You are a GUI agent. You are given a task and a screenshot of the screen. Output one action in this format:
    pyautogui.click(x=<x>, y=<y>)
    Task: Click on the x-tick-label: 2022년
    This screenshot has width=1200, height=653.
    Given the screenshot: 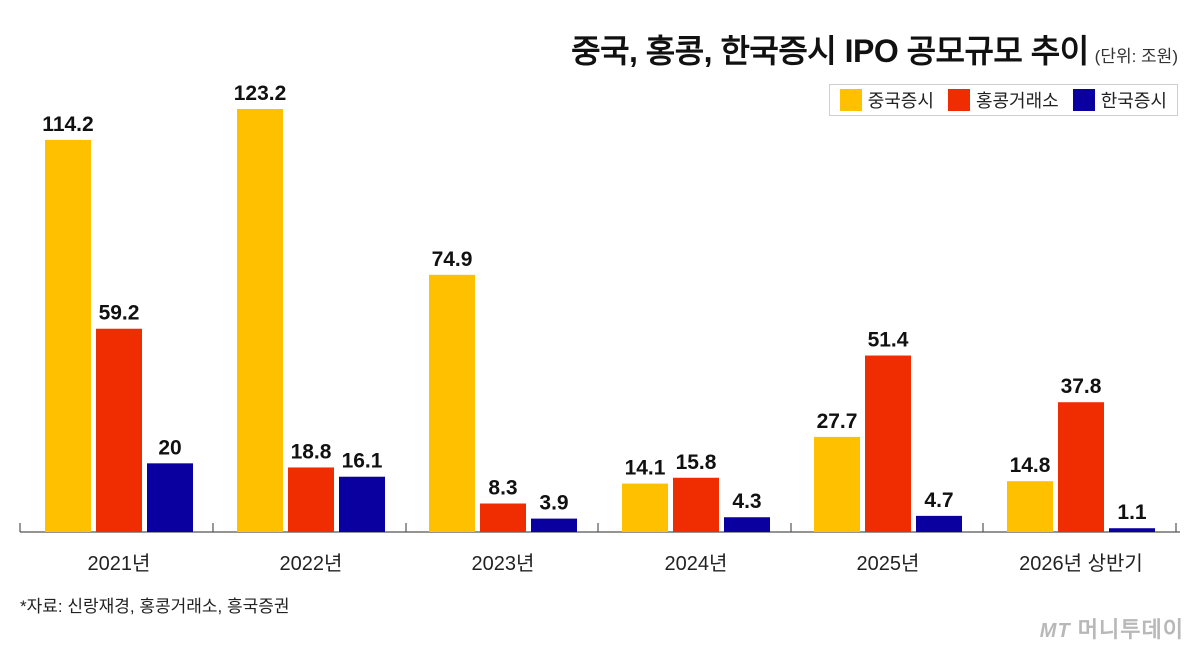 What is the action you would take?
    pyautogui.click(x=311, y=563)
    